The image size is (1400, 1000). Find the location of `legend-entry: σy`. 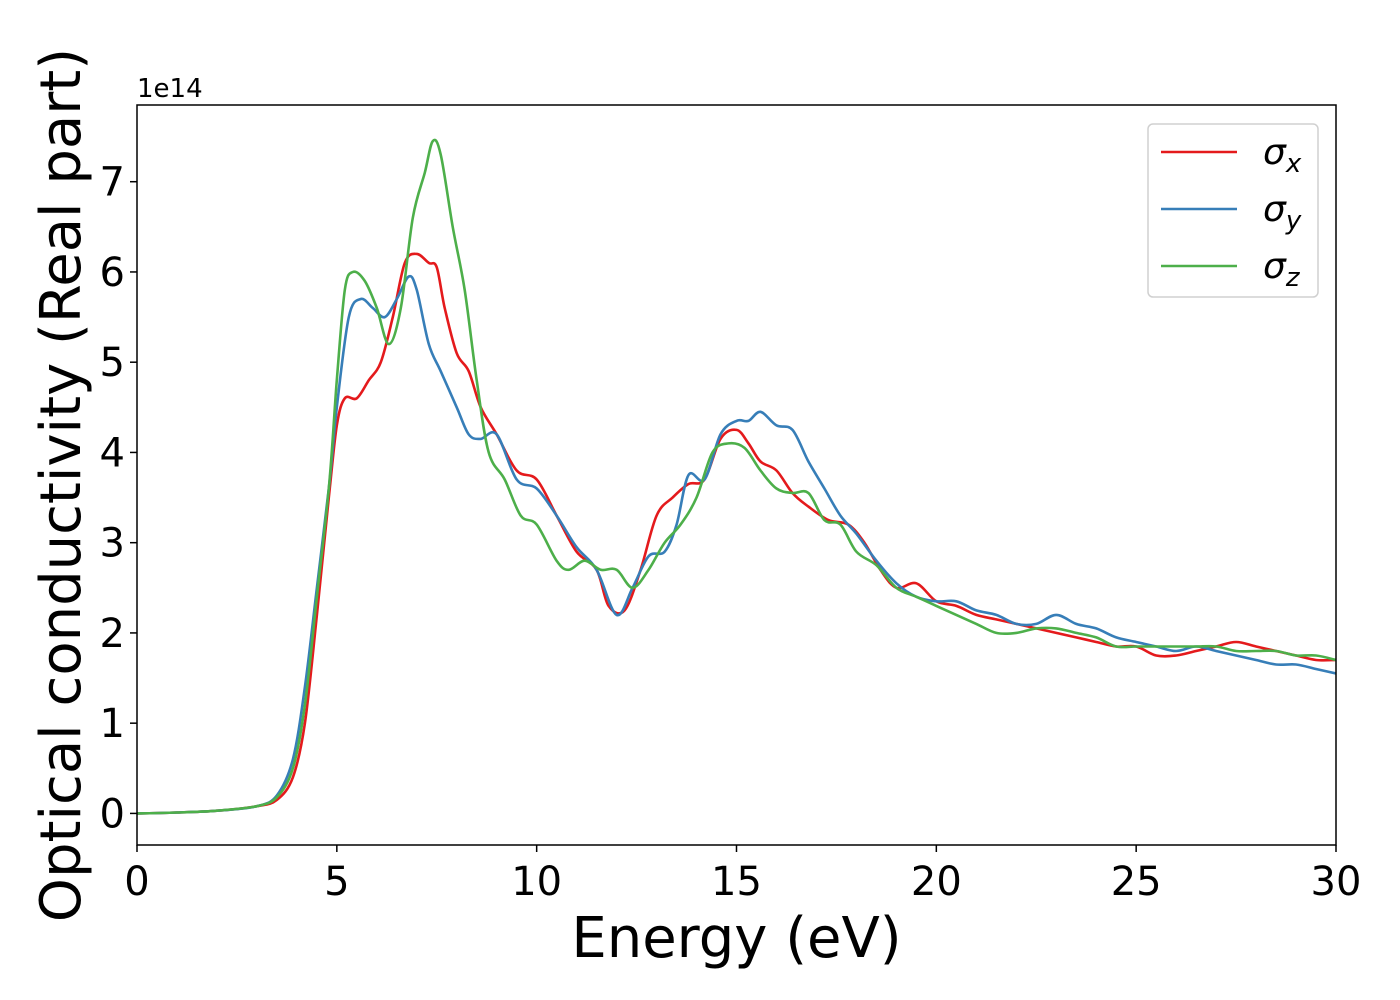

legend-entry: σy is located at coordinates (1231, 212).